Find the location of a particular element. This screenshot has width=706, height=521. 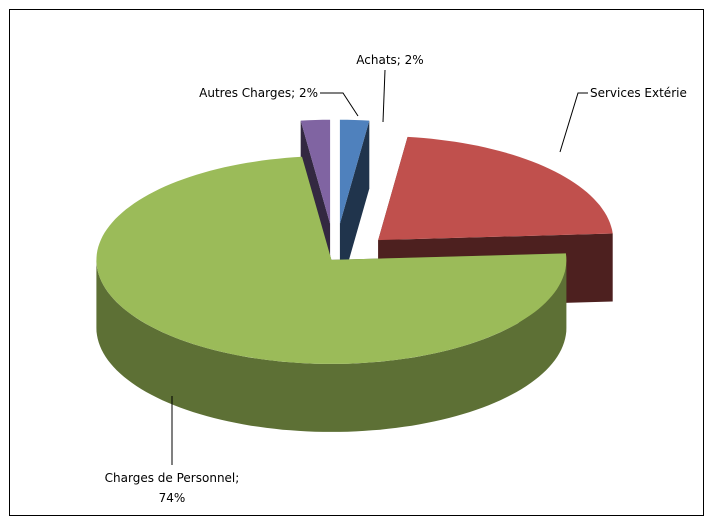

data-label: Autres Charges; 2% is located at coordinates (258, 93).